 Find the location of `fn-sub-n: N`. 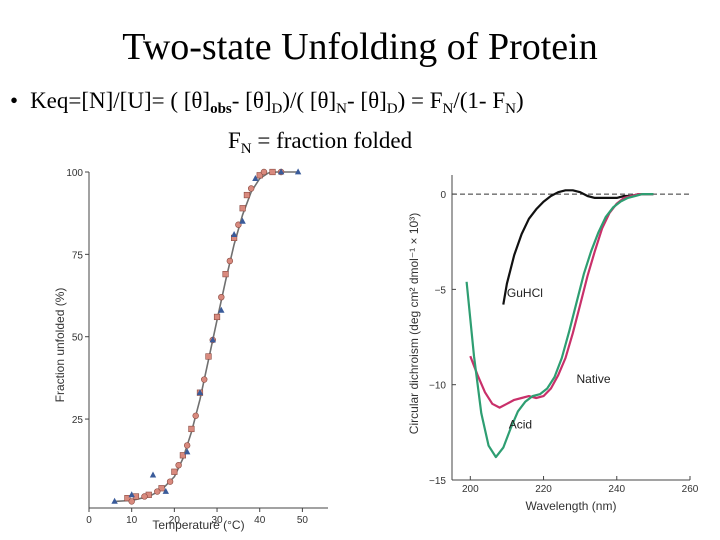

fn-sub-n: N is located at coordinates (246, 149).